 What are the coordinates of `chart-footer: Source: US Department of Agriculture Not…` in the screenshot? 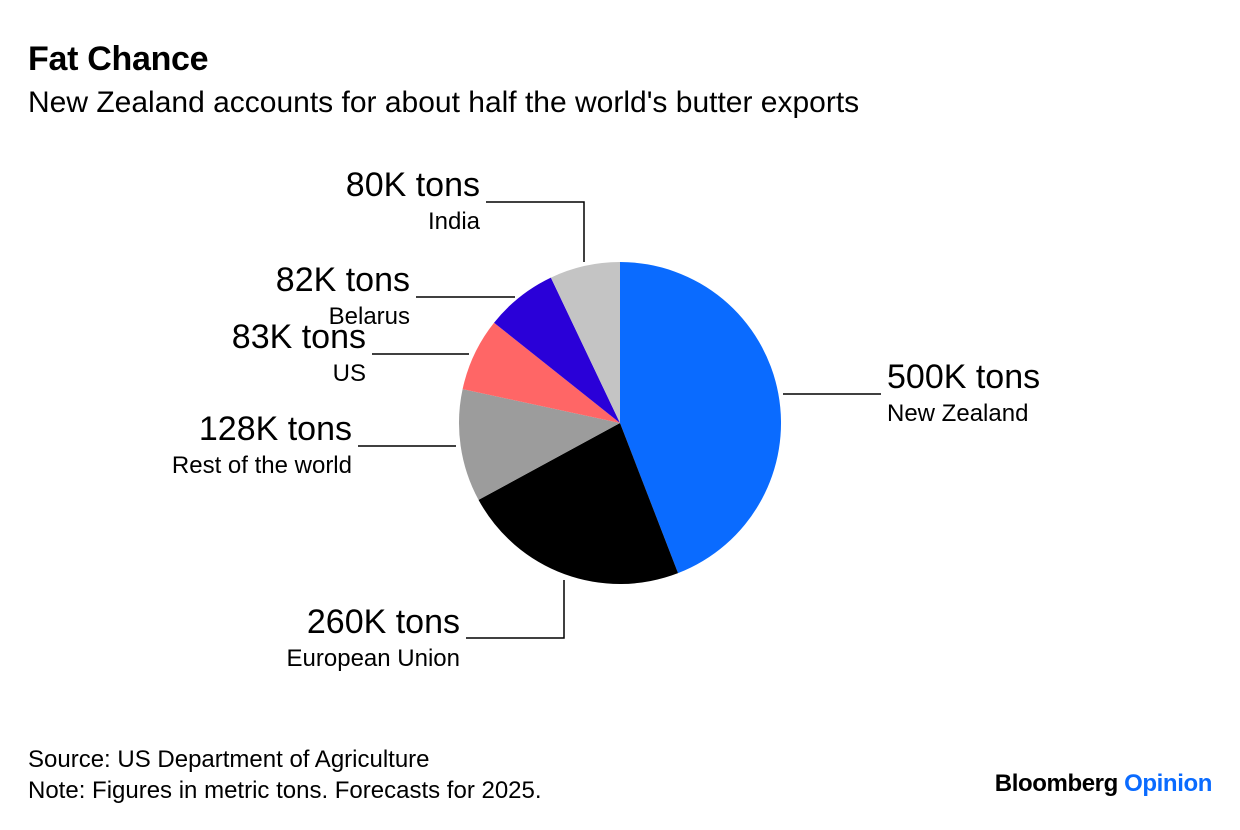 It's located at (285, 775).